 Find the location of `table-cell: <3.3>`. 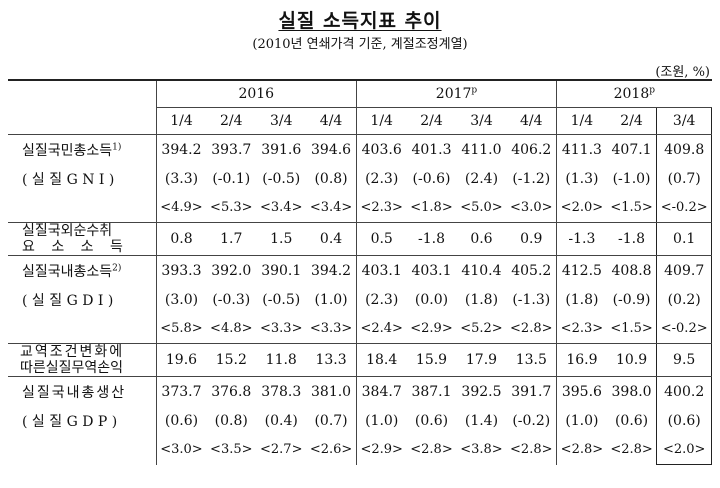

table-cell: <3.3> is located at coordinates (331, 329).